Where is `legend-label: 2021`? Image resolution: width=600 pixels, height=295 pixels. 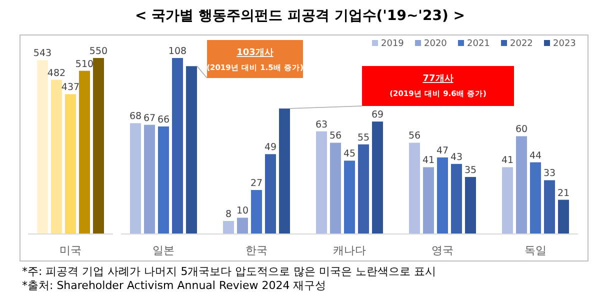
legend-label: 2021 is located at coordinates (478, 44).